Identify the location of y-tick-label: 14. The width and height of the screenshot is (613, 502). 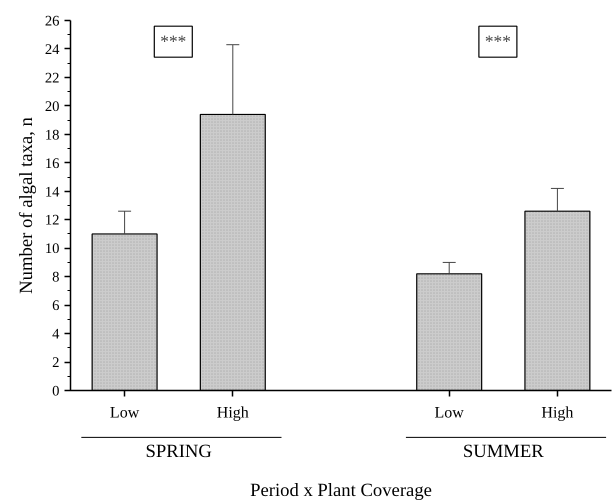
(52, 192).